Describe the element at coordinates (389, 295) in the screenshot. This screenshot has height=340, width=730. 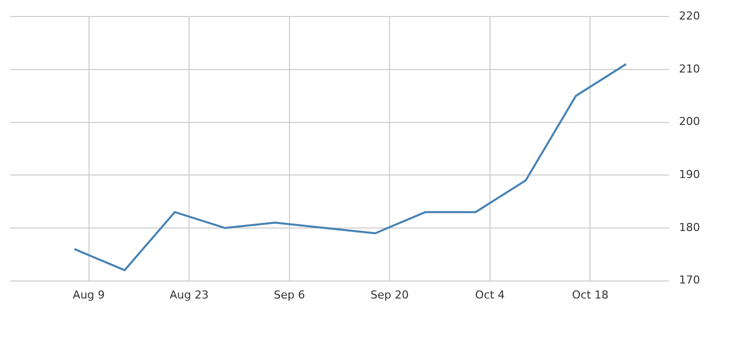
I see `x-tick-label: Sep 20` at that location.